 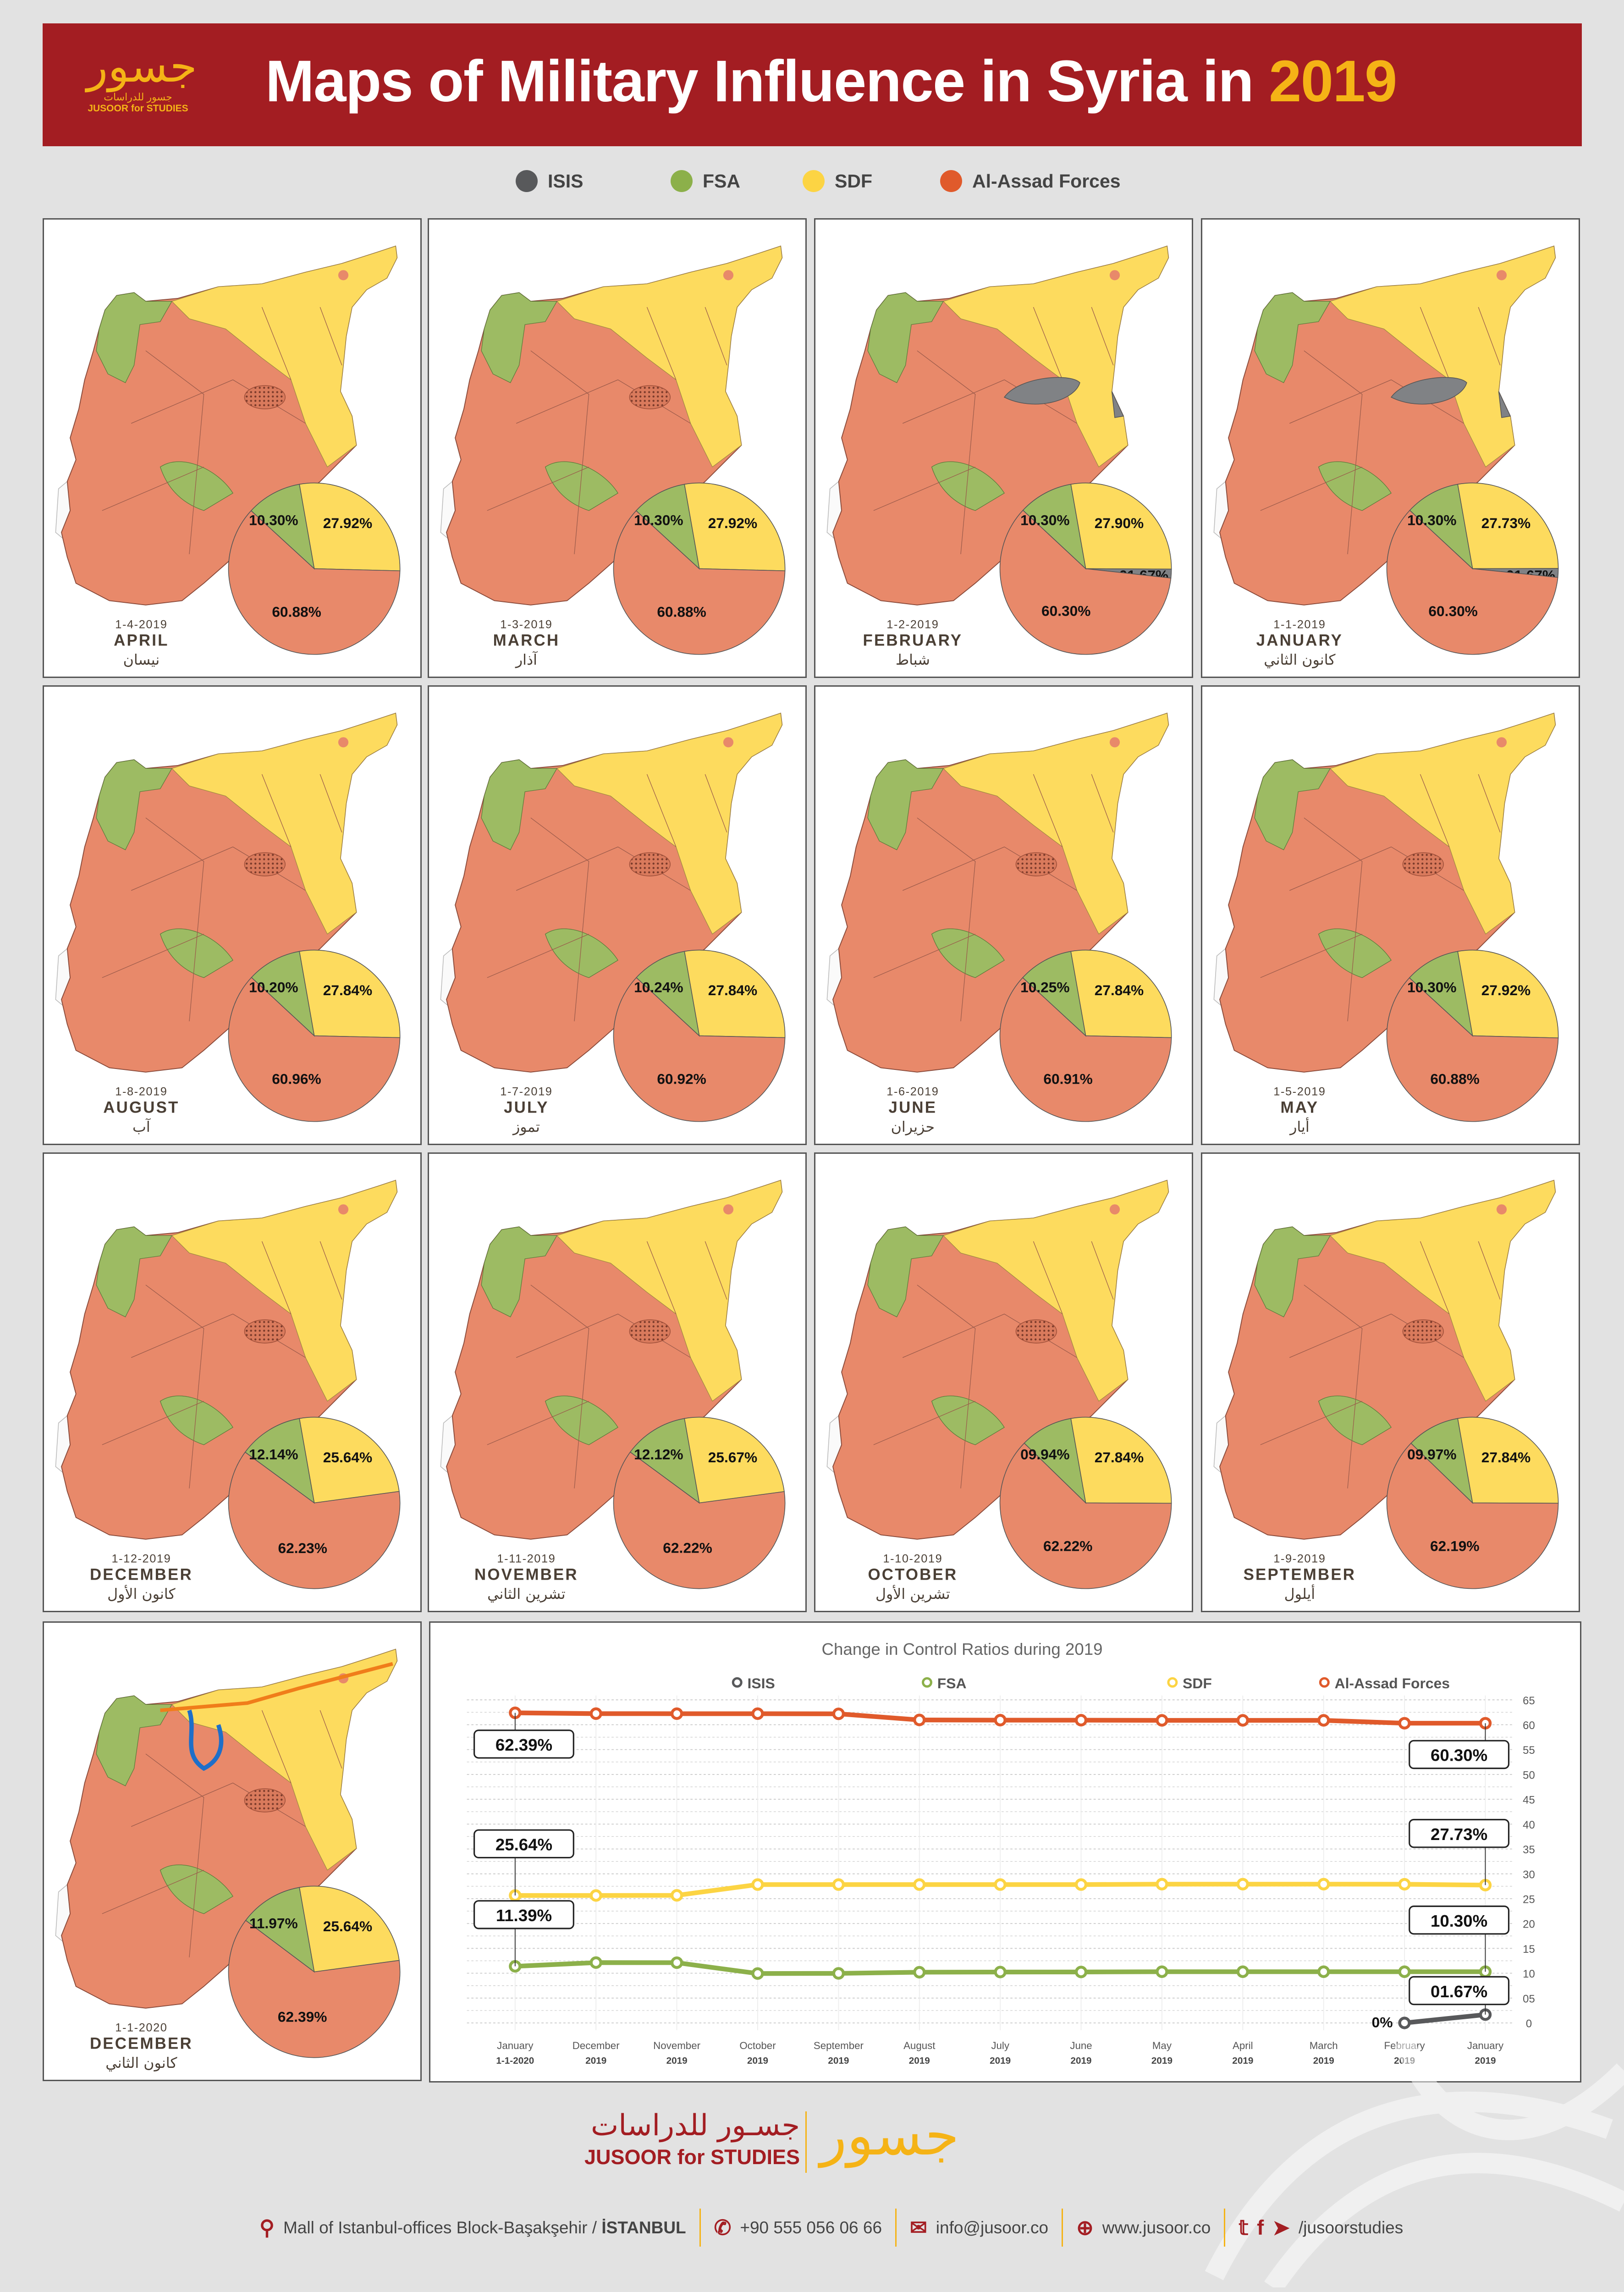 I want to click on phone: ✆ +90 555 056 06 66, so click(x=799, y=2228).